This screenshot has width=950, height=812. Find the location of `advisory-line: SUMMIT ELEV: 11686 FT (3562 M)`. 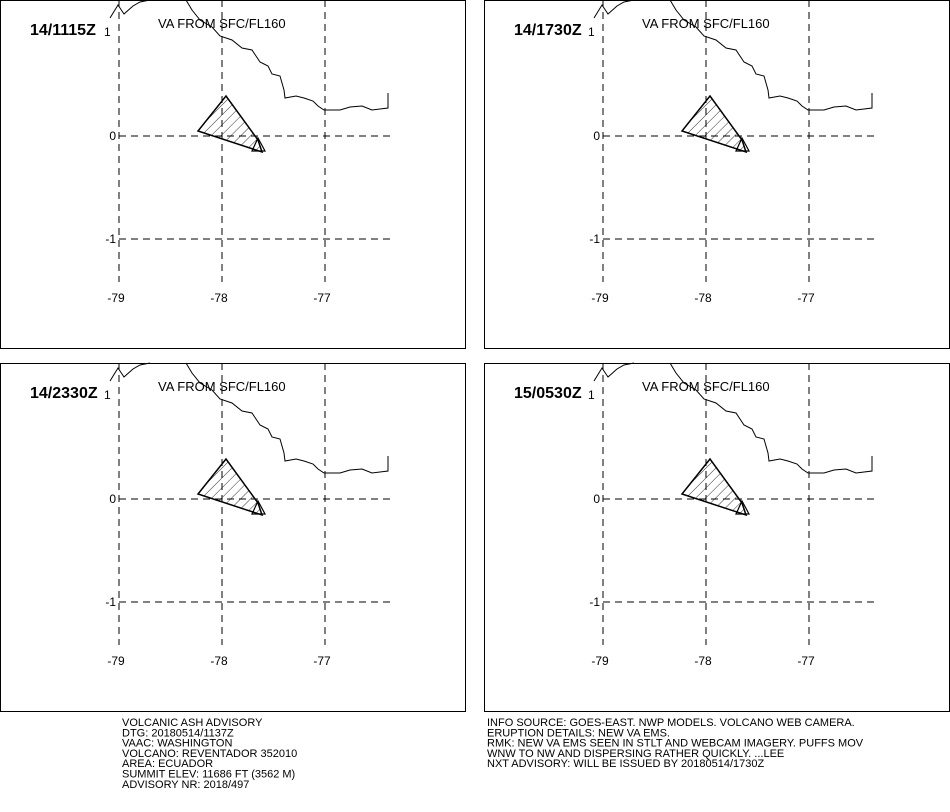

advisory-line: SUMMIT ELEV: 11686 FT (3562 M) is located at coordinates (208, 775).